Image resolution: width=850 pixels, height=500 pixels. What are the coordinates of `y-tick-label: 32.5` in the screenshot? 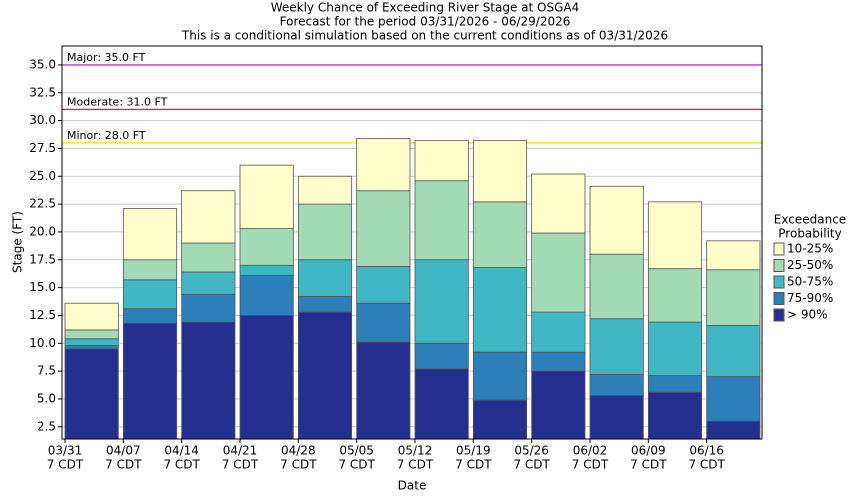 It's located at (42, 92).